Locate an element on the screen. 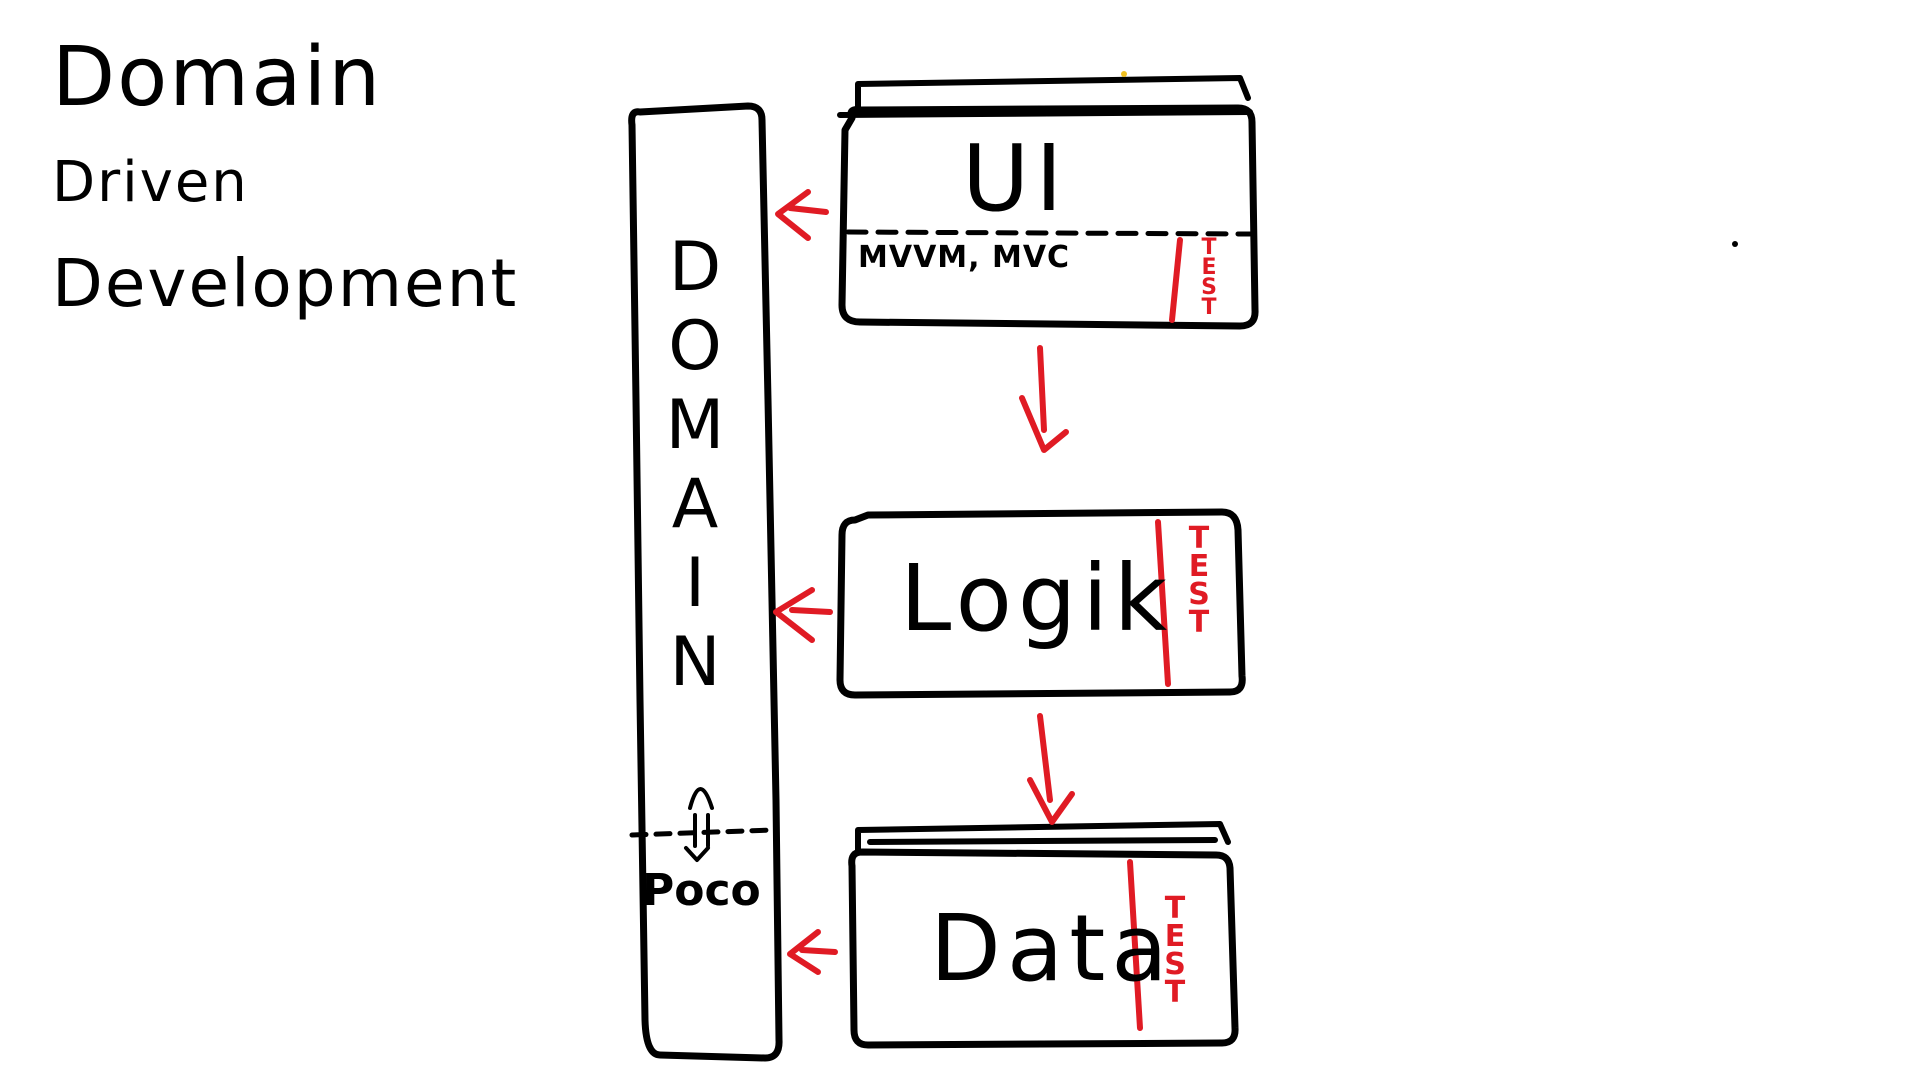 Image resolution: width=1920 pixels, height=1080 pixels. domain-letter: I is located at coordinates (695, 583).